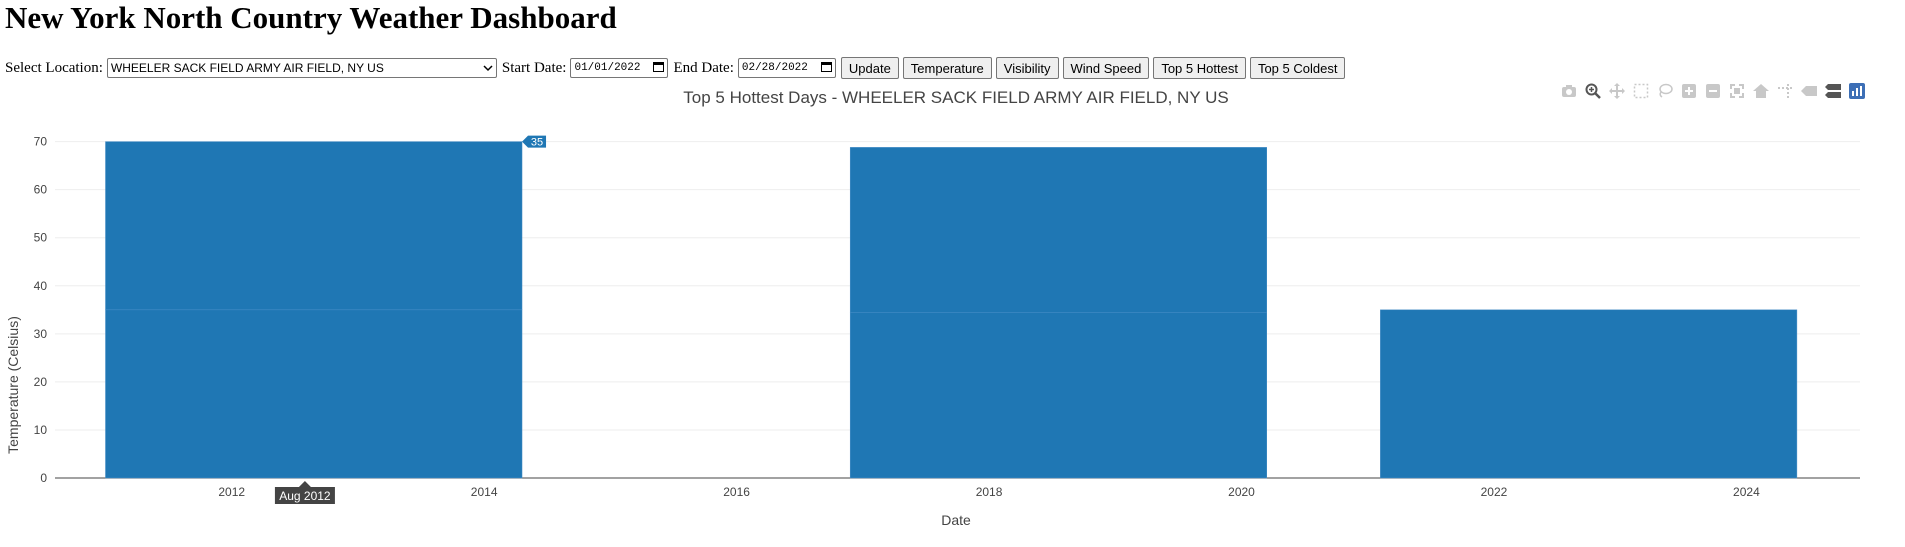  Describe the element at coordinates (231, 492) in the screenshot. I see `x-tick-label: 2012` at that location.